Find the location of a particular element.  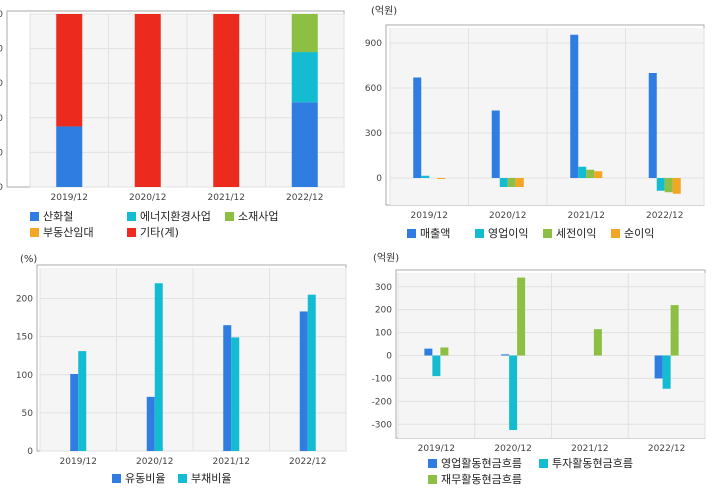

y-tick-label: 600 is located at coordinates (373, 89).